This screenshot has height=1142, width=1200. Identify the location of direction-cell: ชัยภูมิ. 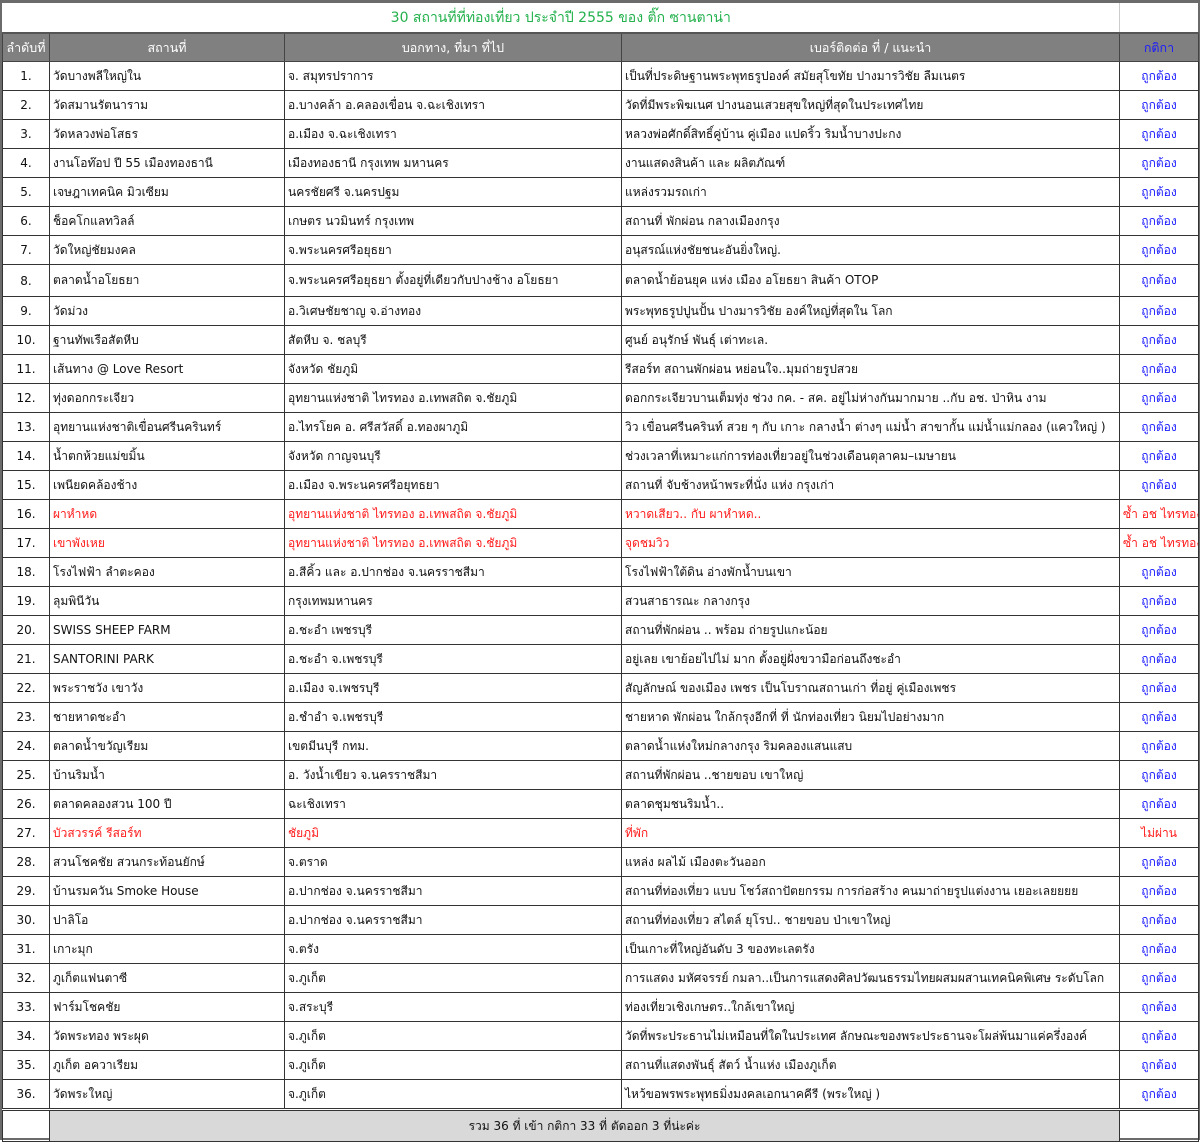
(453, 833).